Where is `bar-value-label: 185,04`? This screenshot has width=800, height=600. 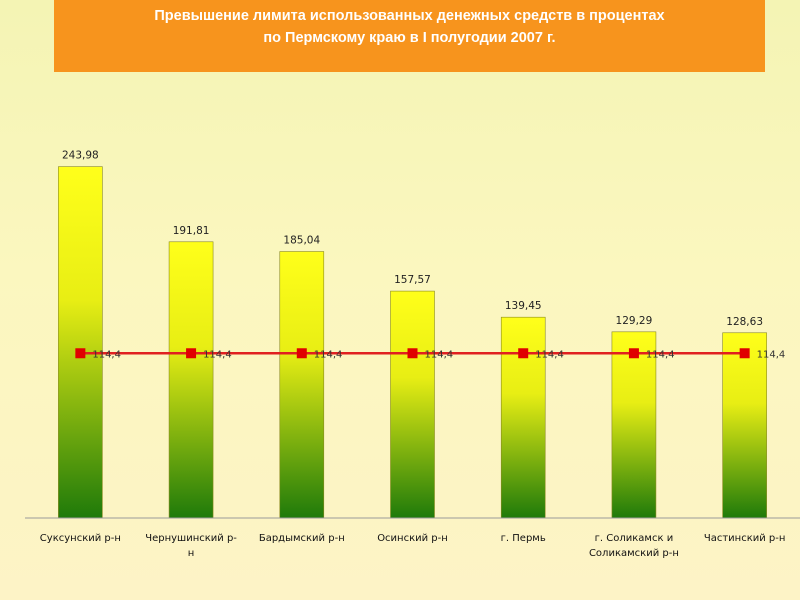 bar-value-label: 185,04 is located at coordinates (301, 241).